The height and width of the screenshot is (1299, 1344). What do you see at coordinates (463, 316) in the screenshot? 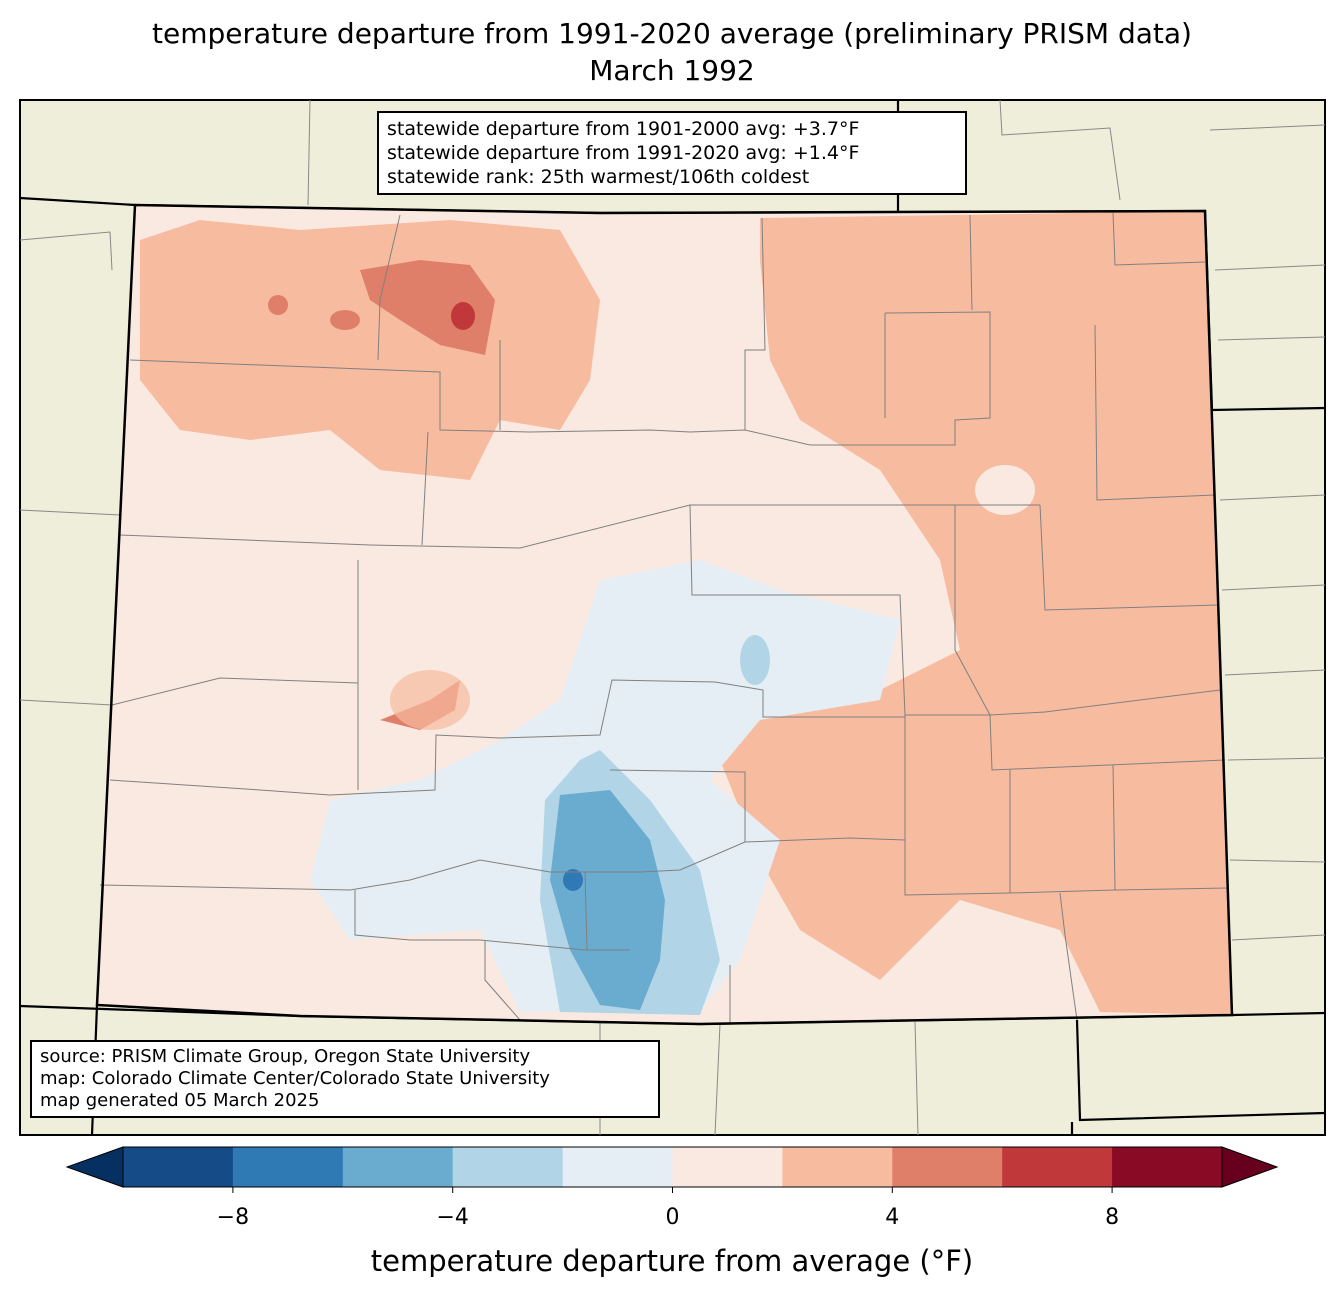
I see `warmest-spot` at bounding box center [463, 316].